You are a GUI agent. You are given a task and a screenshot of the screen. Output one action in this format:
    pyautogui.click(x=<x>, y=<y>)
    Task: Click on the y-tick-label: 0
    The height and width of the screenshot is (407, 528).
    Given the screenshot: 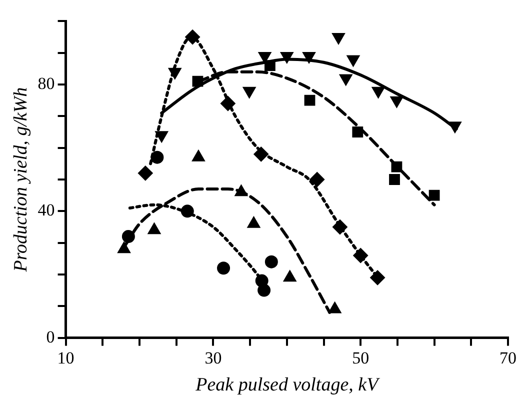 What is the action you would take?
    pyautogui.click(x=50, y=336)
    